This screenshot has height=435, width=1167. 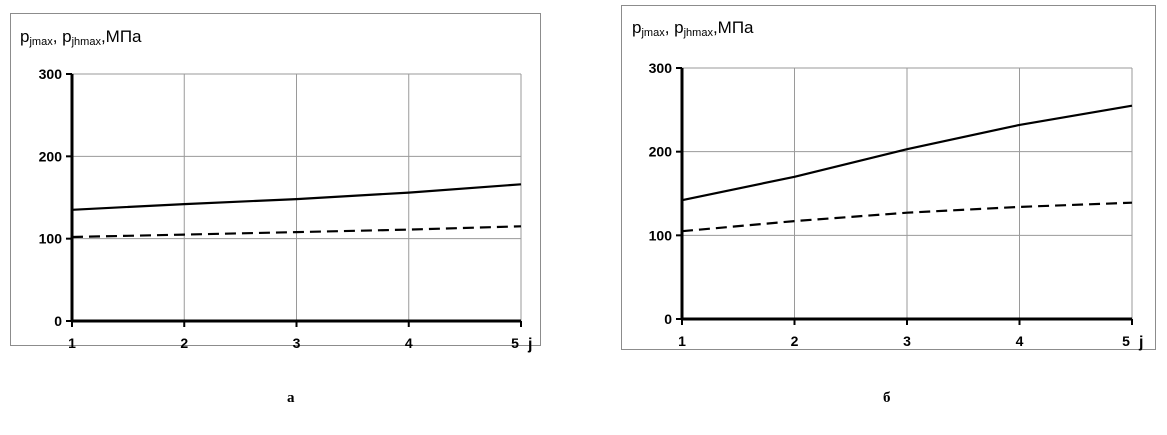 I want to click on y-tick-label-b-1: 100, so click(x=661, y=235).